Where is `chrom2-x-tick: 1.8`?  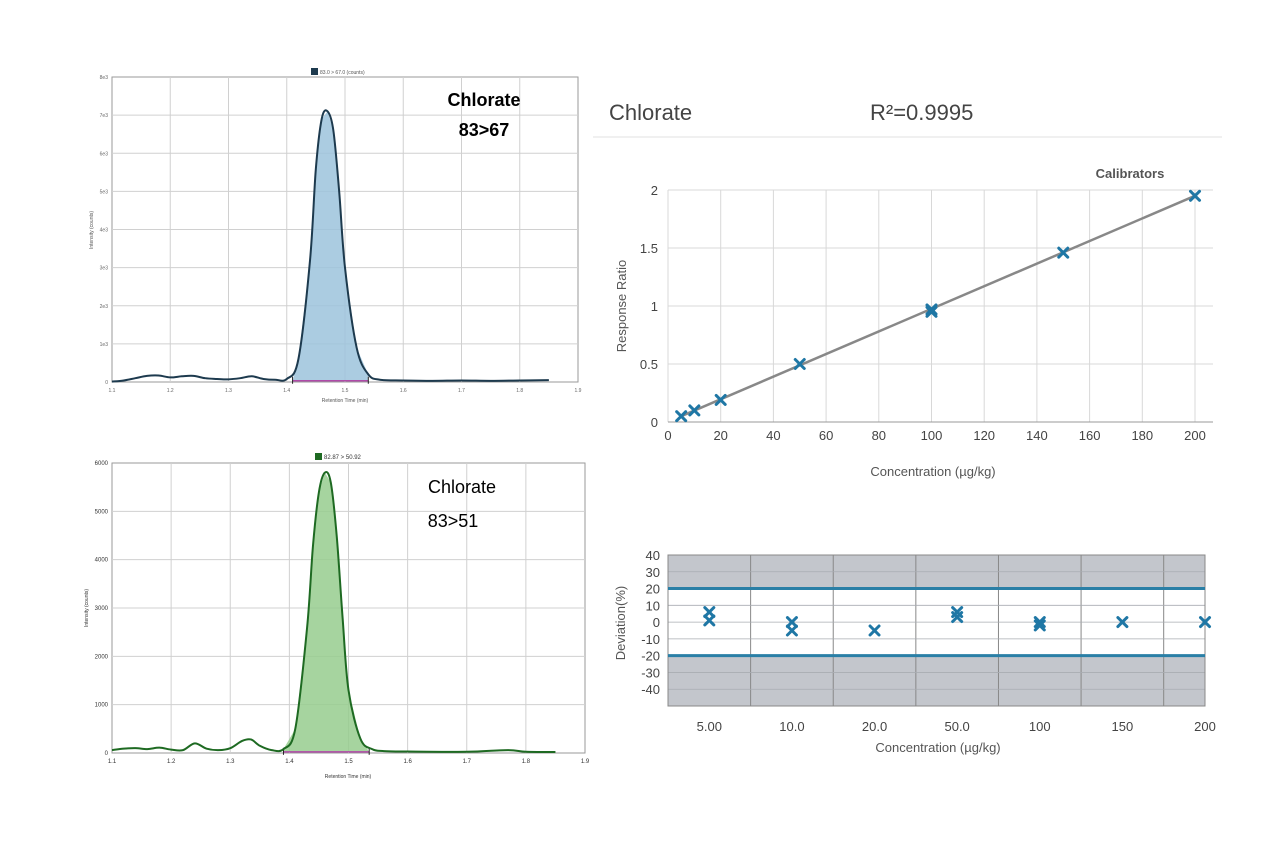 chrom2-x-tick: 1.8 is located at coordinates (526, 762).